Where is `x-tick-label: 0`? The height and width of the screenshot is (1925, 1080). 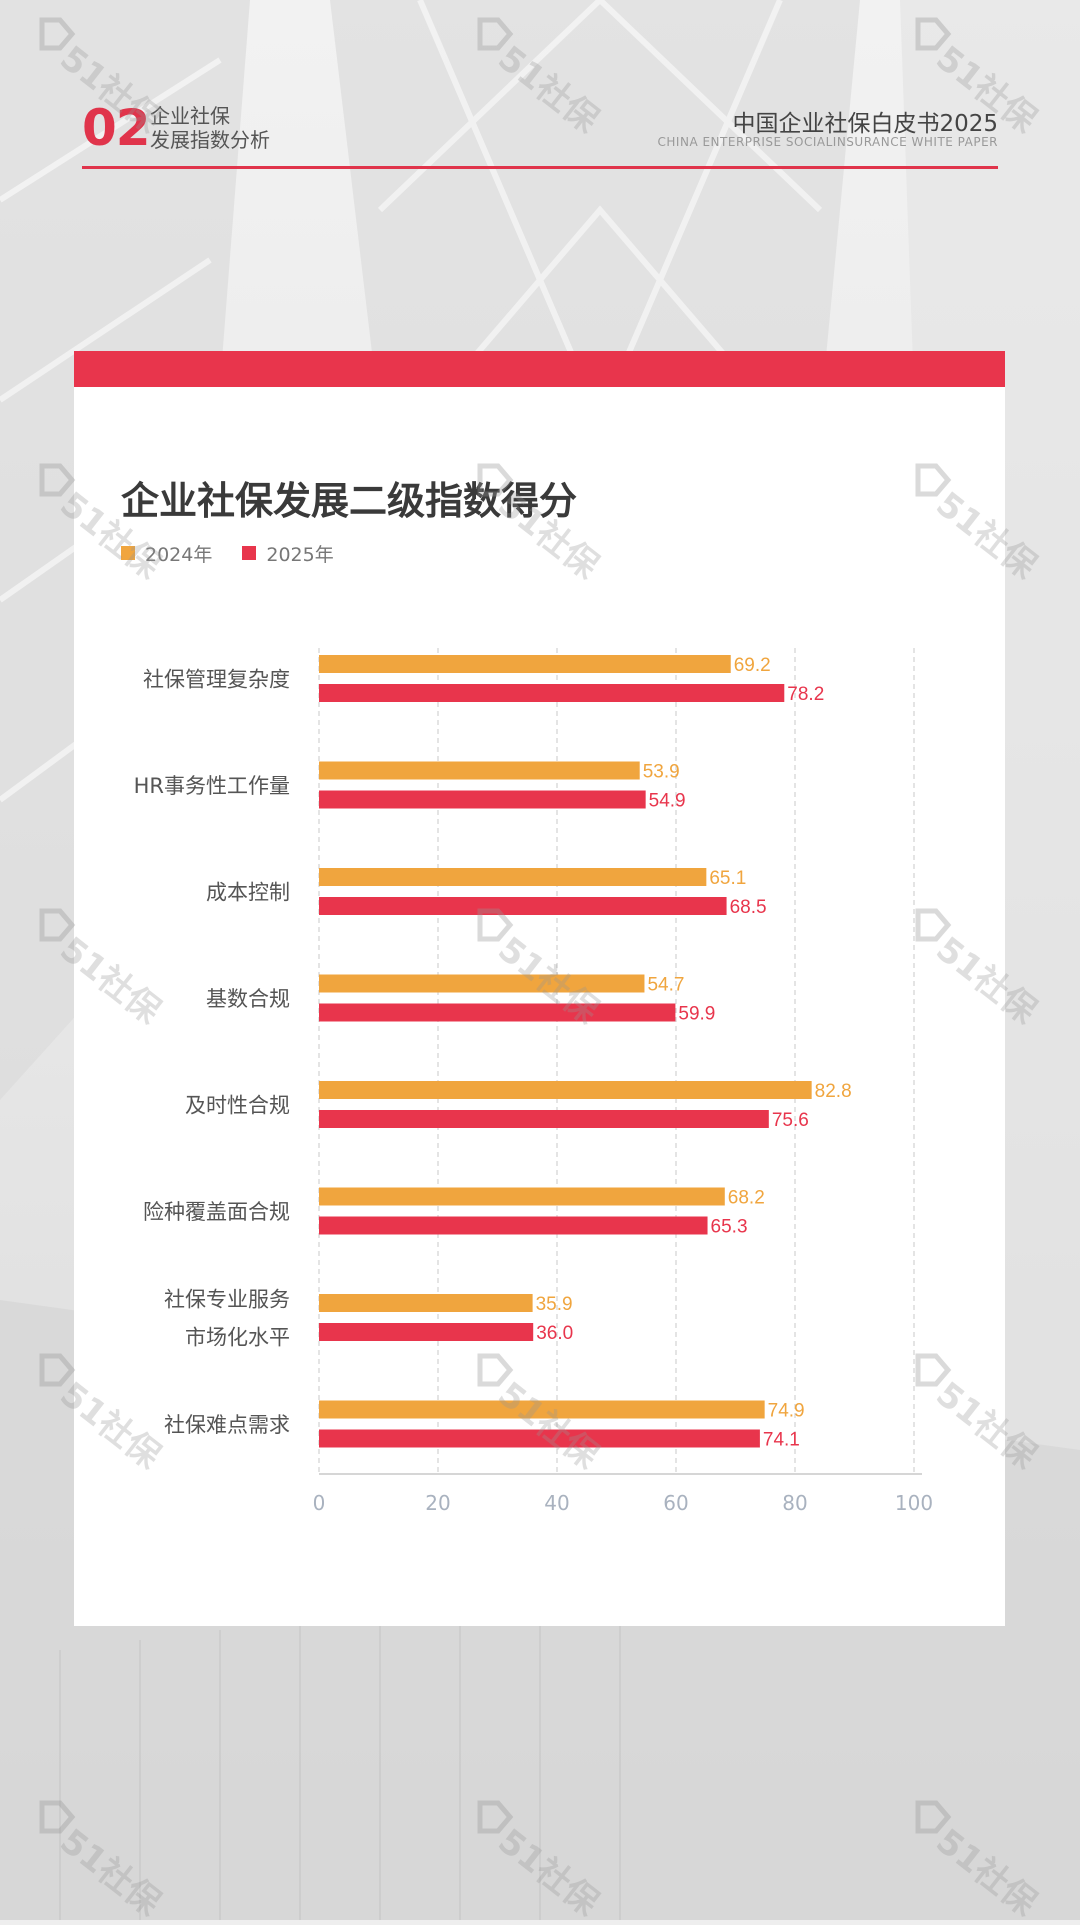
x-tick-label: 0 is located at coordinates (319, 1503).